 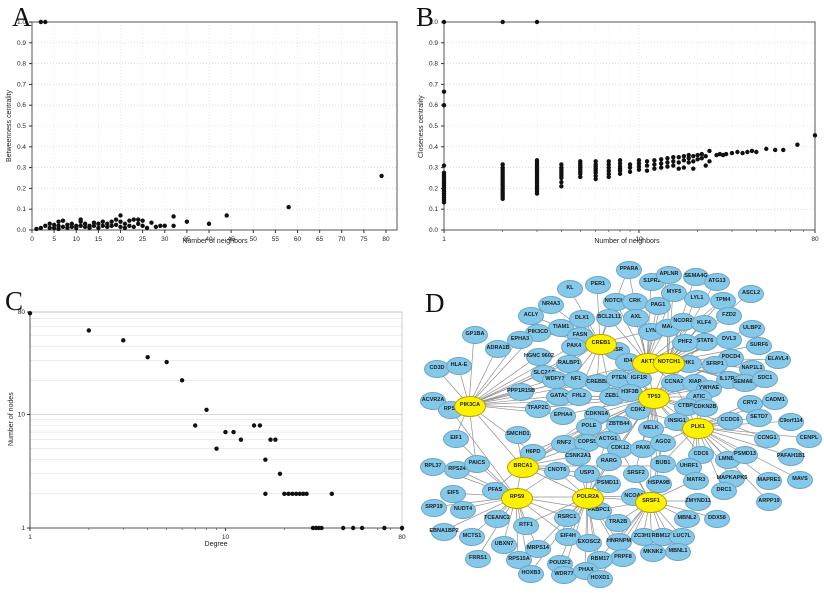 I want to click on svg-text: 70, so click(x=342, y=239).